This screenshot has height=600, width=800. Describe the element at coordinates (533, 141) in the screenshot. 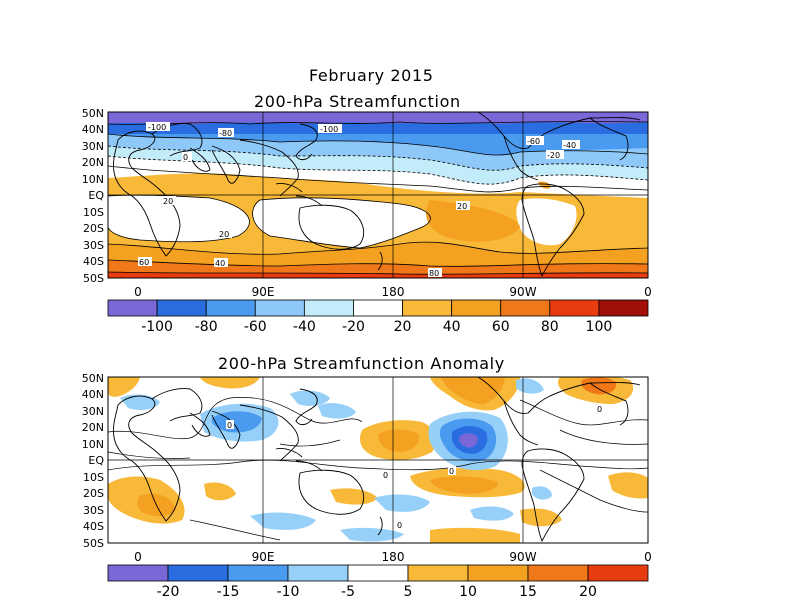

I see `contour-label: -60` at that location.